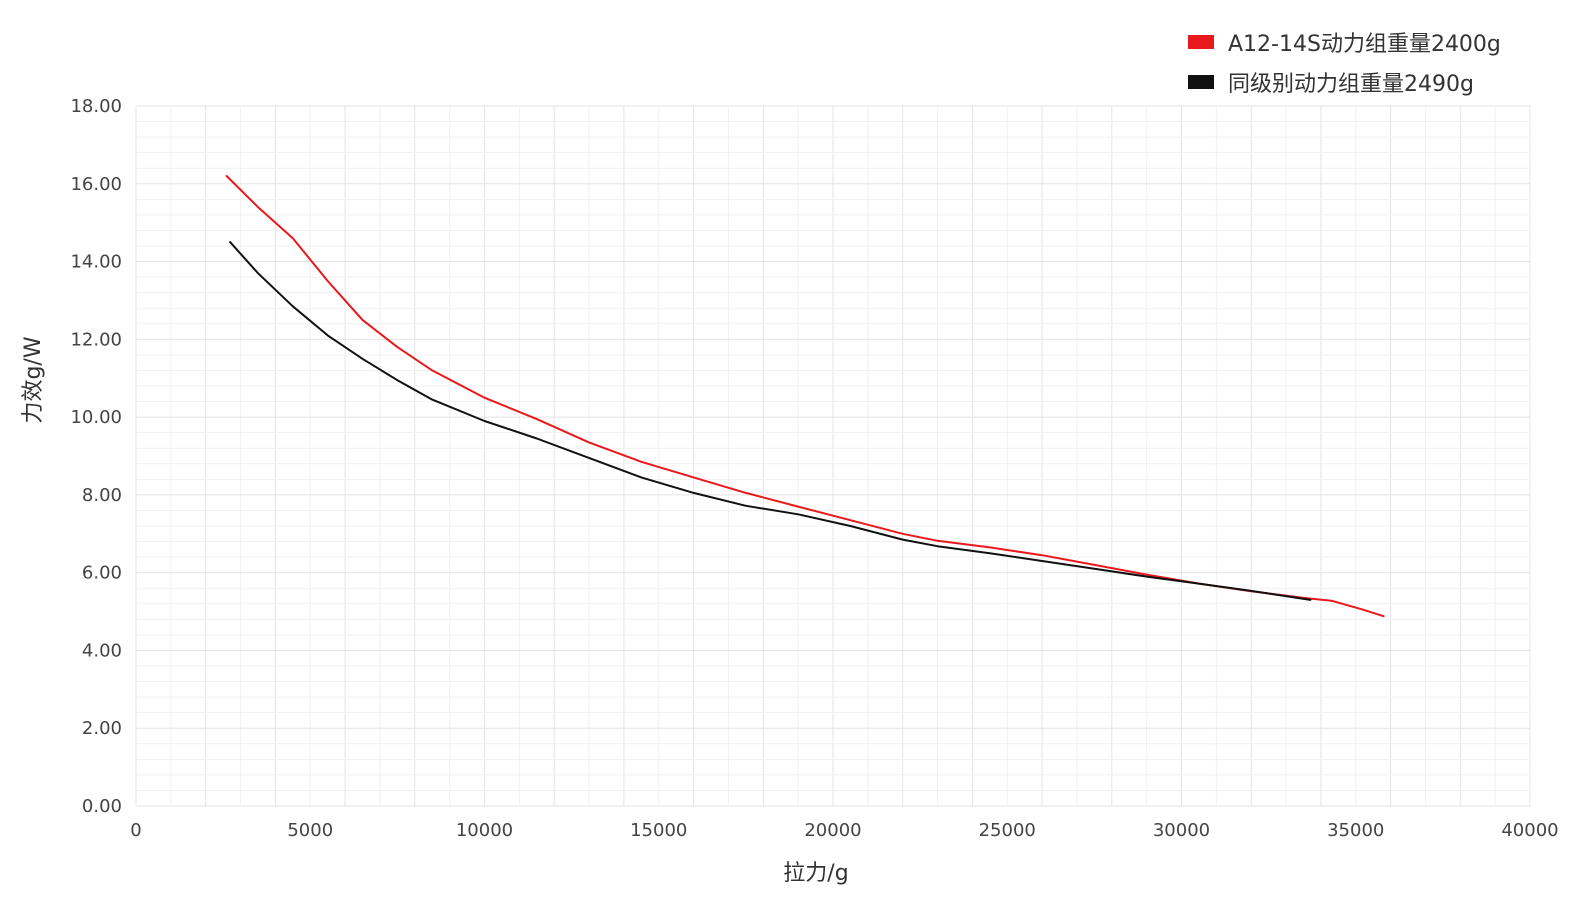 Image resolution: width=1592 pixels, height=908 pixels. I want to click on y-tick-label: 0.00, so click(102, 806).